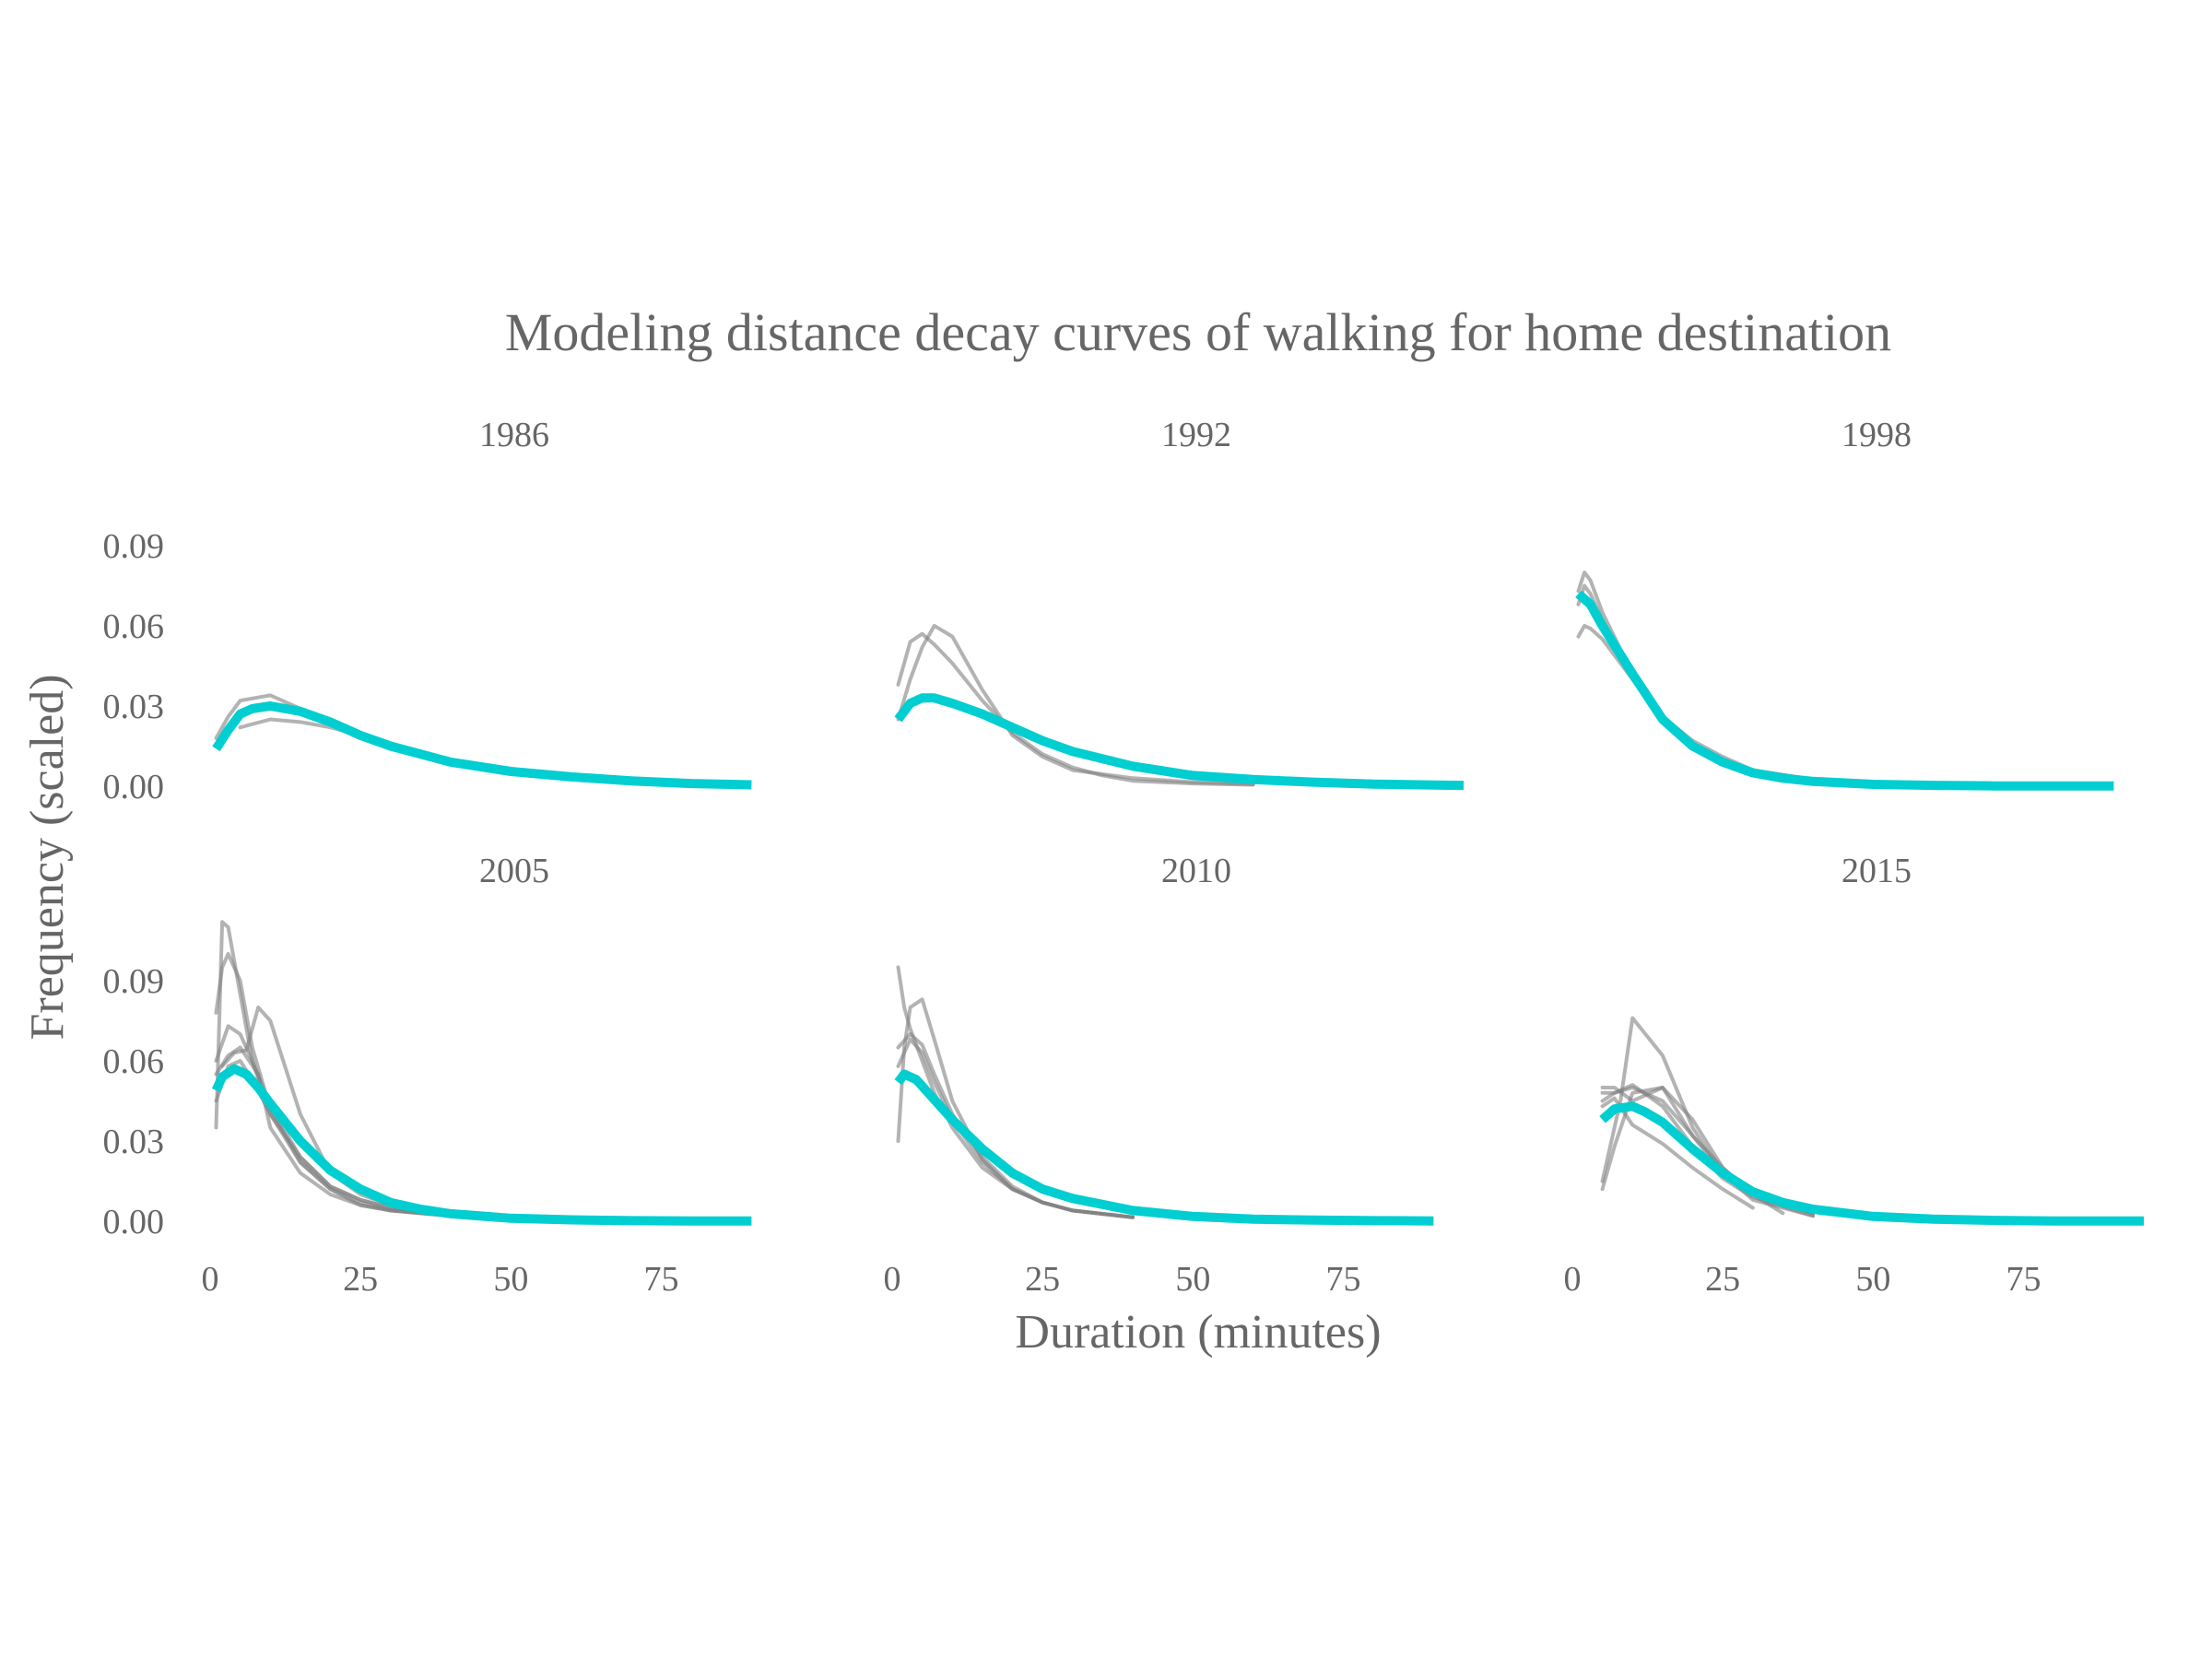 The image size is (2212, 1659). Describe the element at coordinates (1196, 871) in the screenshot. I see `panel-label: 2010` at that location.